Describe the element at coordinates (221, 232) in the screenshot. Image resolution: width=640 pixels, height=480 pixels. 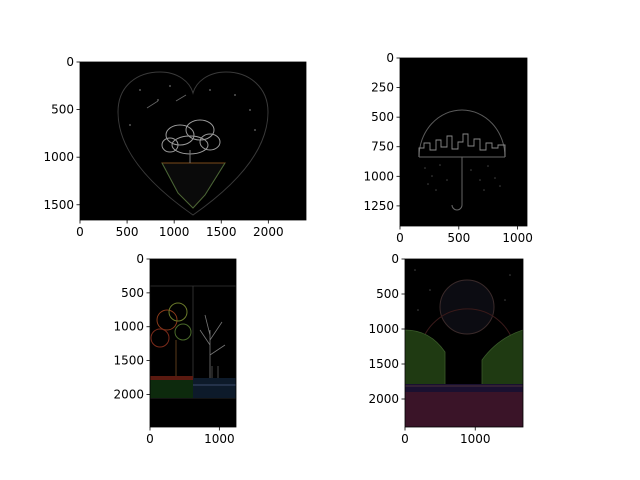
I see `x-tick-label: 1500` at that location.